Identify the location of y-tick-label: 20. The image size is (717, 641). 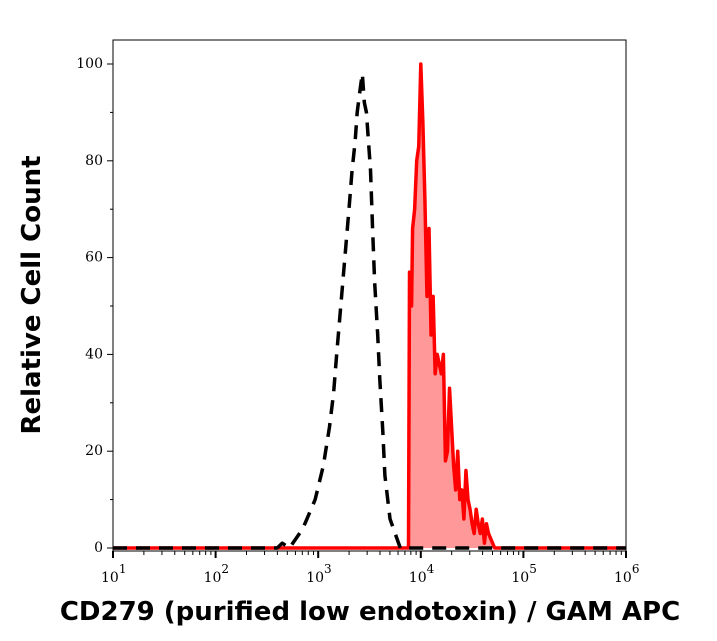
(94, 451).